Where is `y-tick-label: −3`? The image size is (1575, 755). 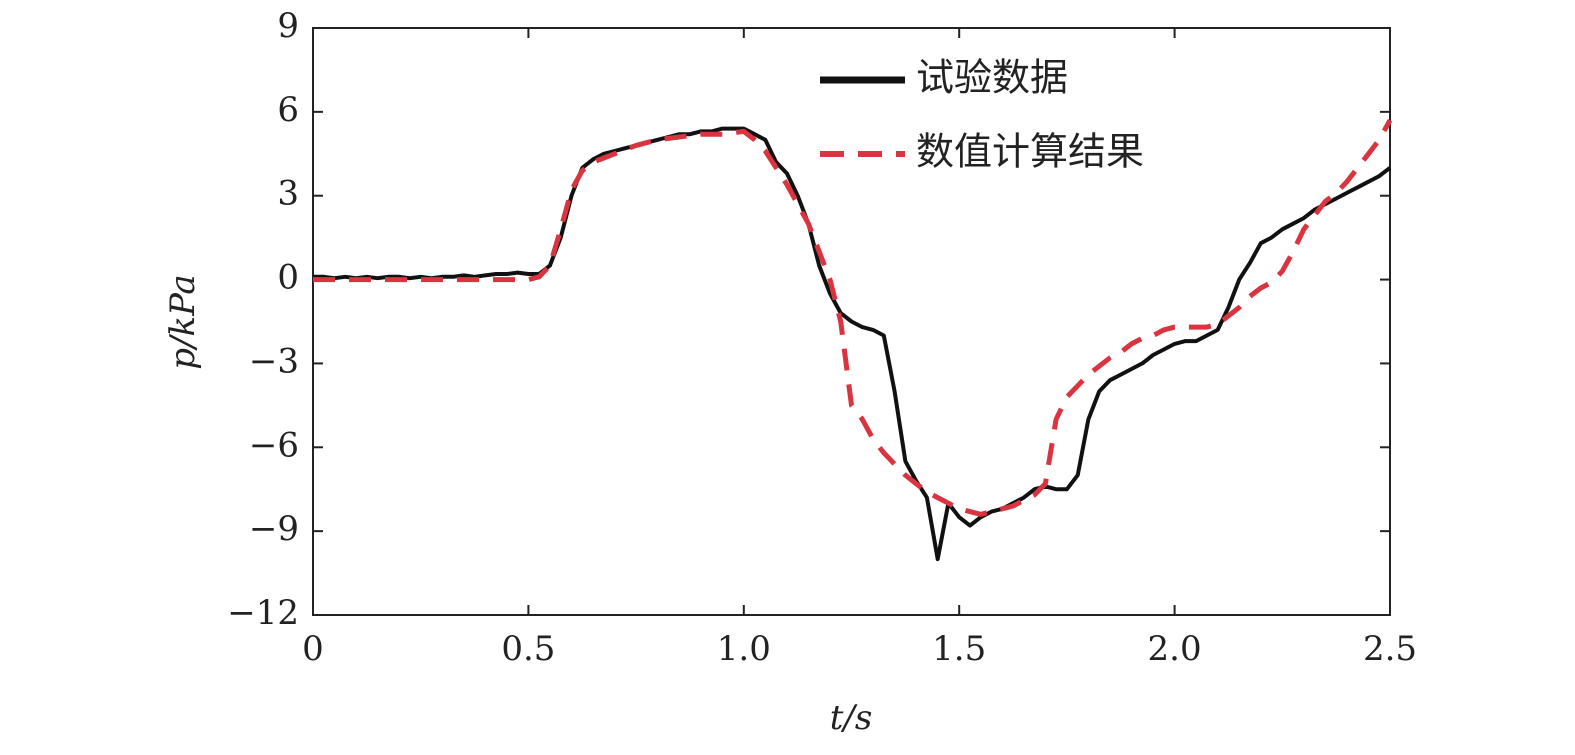 y-tick-label: −3 is located at coordinates (274, 361).